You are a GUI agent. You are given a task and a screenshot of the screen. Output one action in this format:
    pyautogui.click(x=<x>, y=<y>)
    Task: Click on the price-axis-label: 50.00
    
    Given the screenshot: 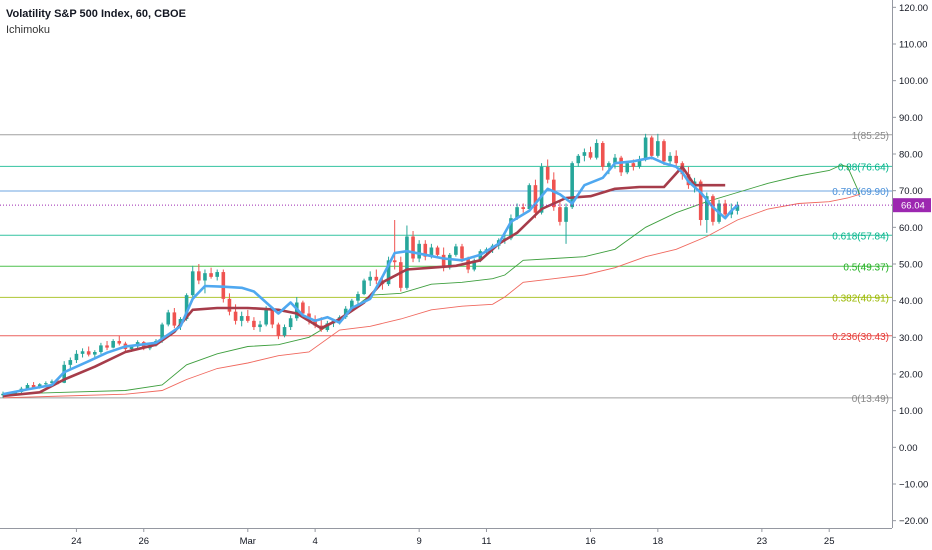 What is the action you would take?
    pyautogui.click(x=911, y=265)
    